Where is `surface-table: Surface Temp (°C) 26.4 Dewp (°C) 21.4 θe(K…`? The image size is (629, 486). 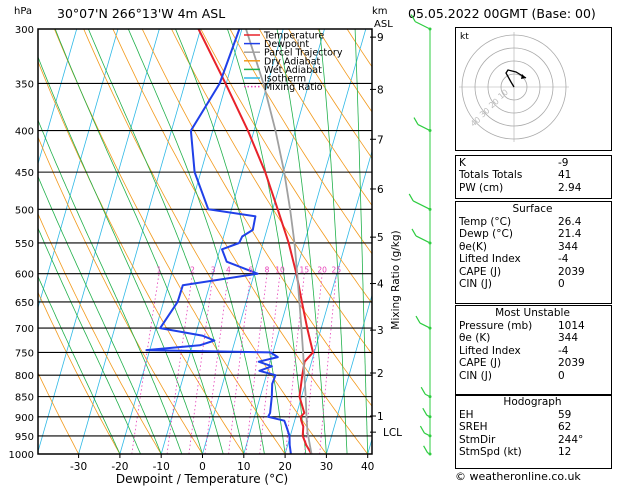 surface-table: Surface Temp (°C) 26.4 Dewp (°C) 21.4 θe(K… is located at coordinates (532, 246).